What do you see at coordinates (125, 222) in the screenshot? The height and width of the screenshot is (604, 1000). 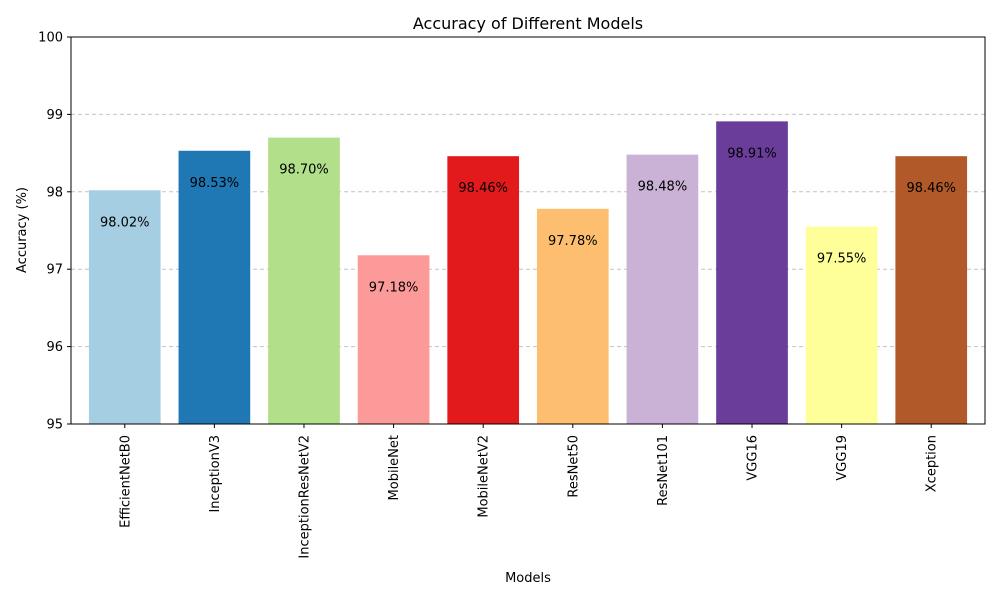 I see `bar-value-label: 98.02%` at bounding box center [125, 222].